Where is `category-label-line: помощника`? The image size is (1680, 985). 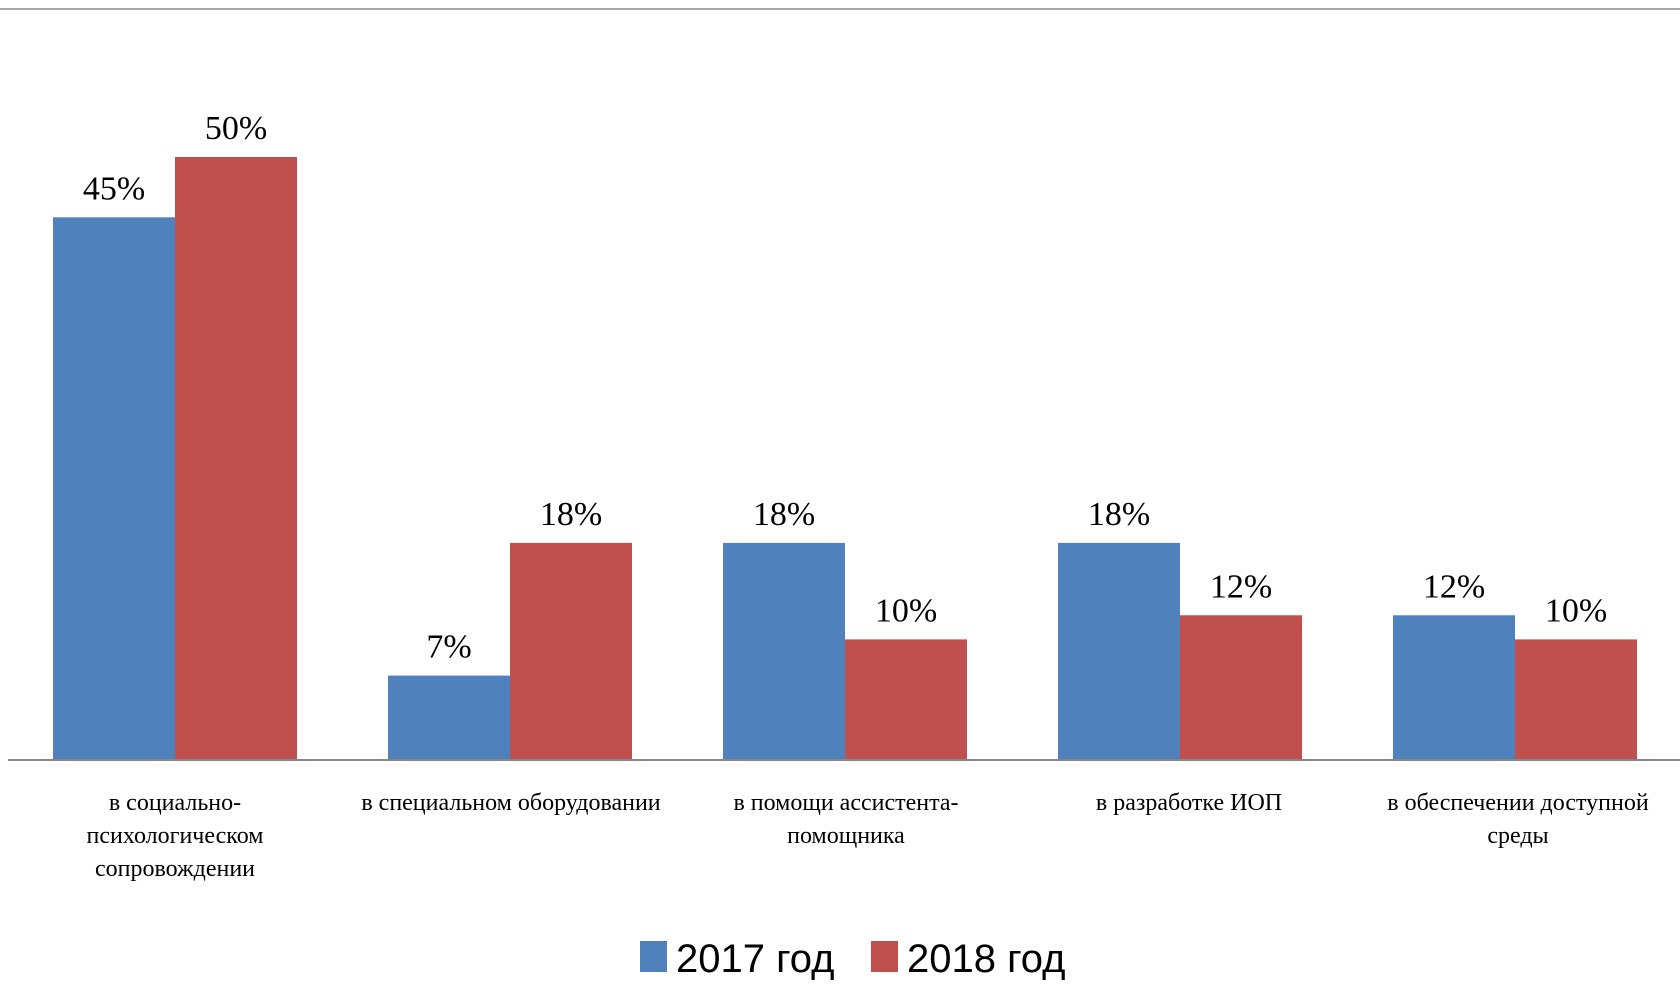
category-label-line: помощника is located at coordinates (846, 836).